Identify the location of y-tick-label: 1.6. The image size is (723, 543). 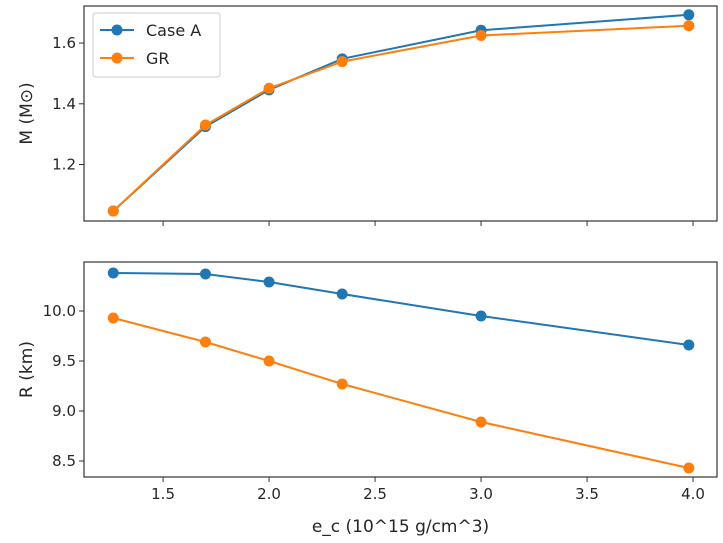
(64, 43).